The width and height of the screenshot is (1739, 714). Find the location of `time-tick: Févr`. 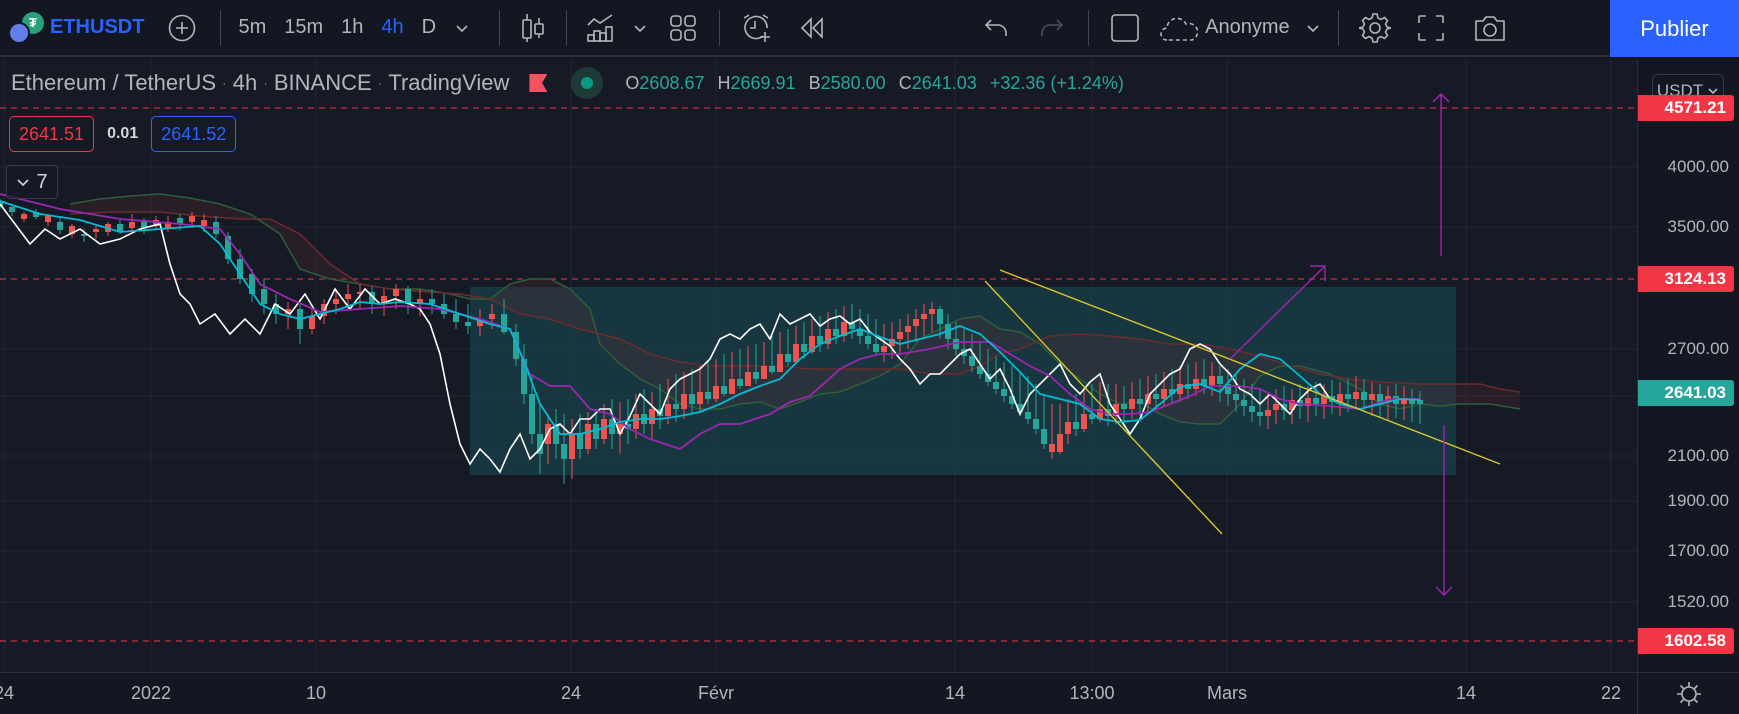

time-tick: Févr is located at coordinates (716, 693).